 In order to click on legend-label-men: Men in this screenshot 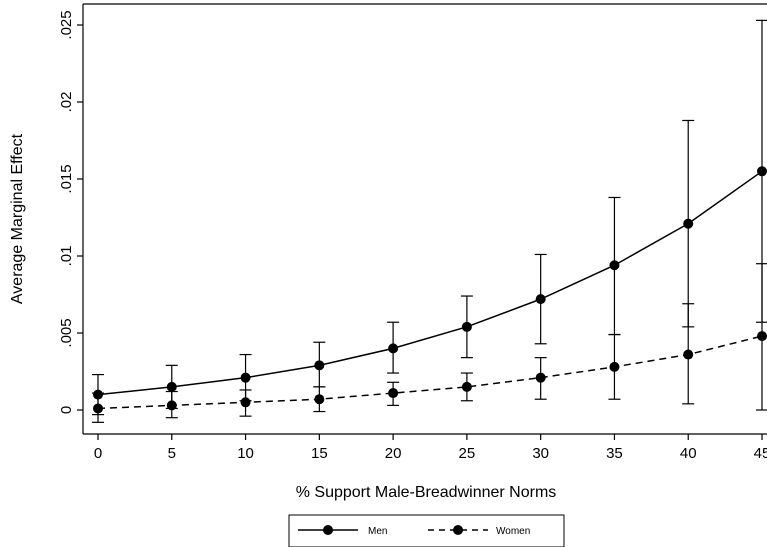, I will do `click(377, 531)`.